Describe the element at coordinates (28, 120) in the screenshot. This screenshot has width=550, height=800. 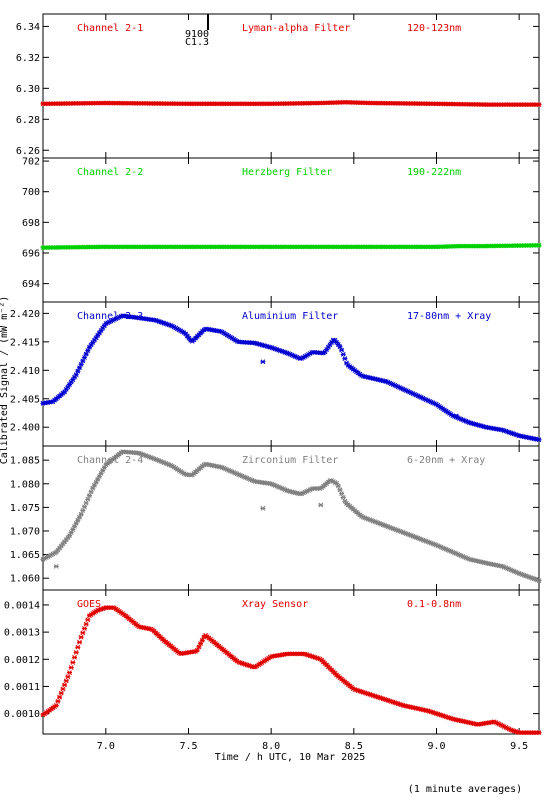
I see `y-tick-label: 6.28` at that location.